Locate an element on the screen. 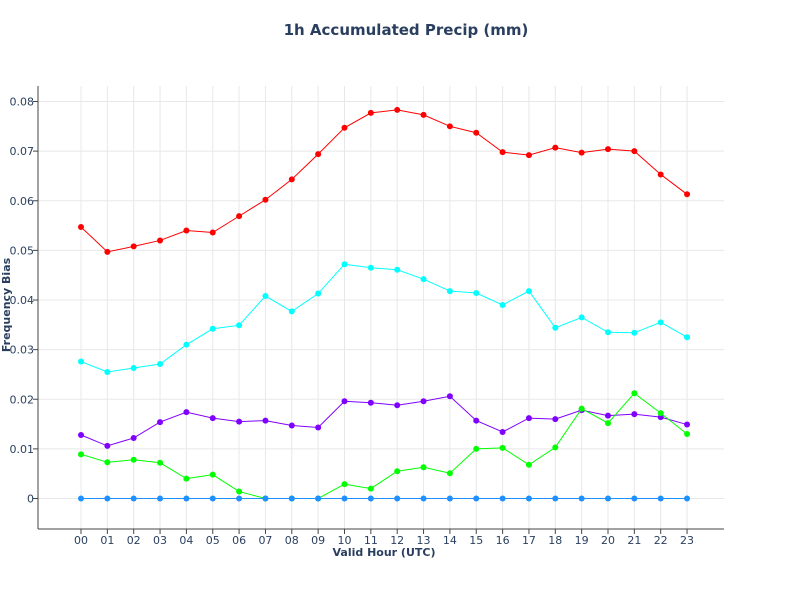 The width and height of the screenshot is (792, 612). x-tick-label: 07 is located at coordinates (265, 540).